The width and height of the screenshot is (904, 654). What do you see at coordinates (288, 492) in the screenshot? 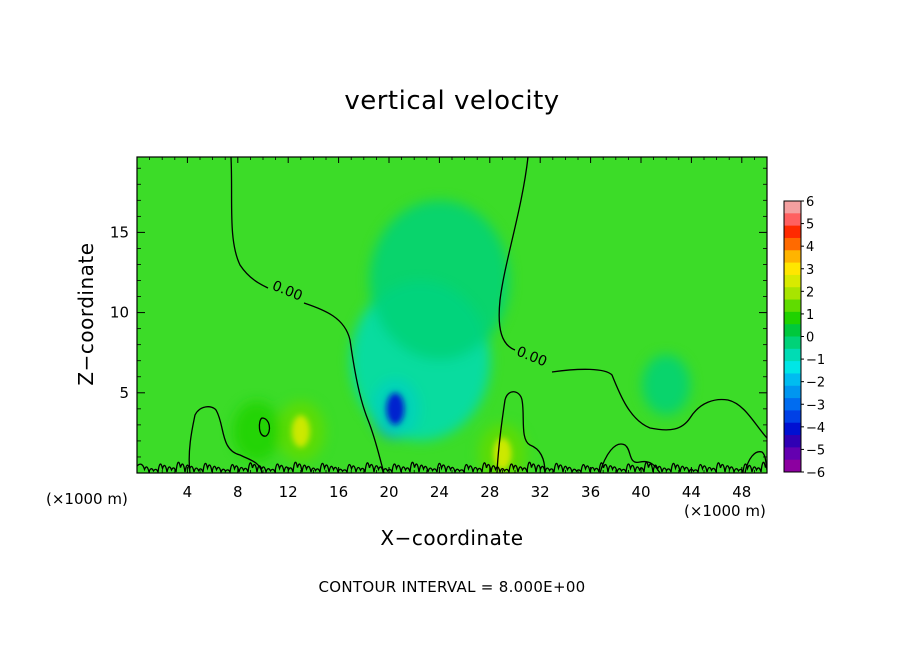
I see `x-tick-label: 12` at bounding box center [288, 492].